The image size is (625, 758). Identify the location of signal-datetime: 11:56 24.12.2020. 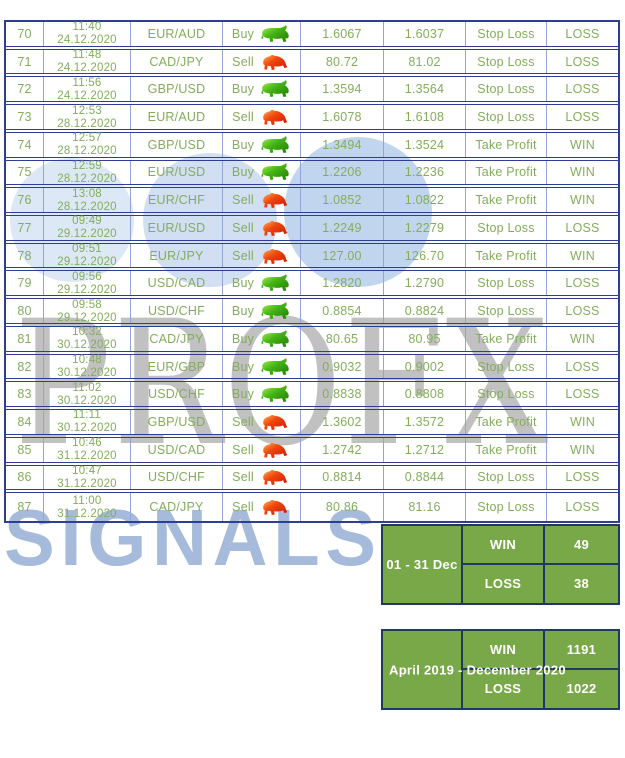
(87, 89).